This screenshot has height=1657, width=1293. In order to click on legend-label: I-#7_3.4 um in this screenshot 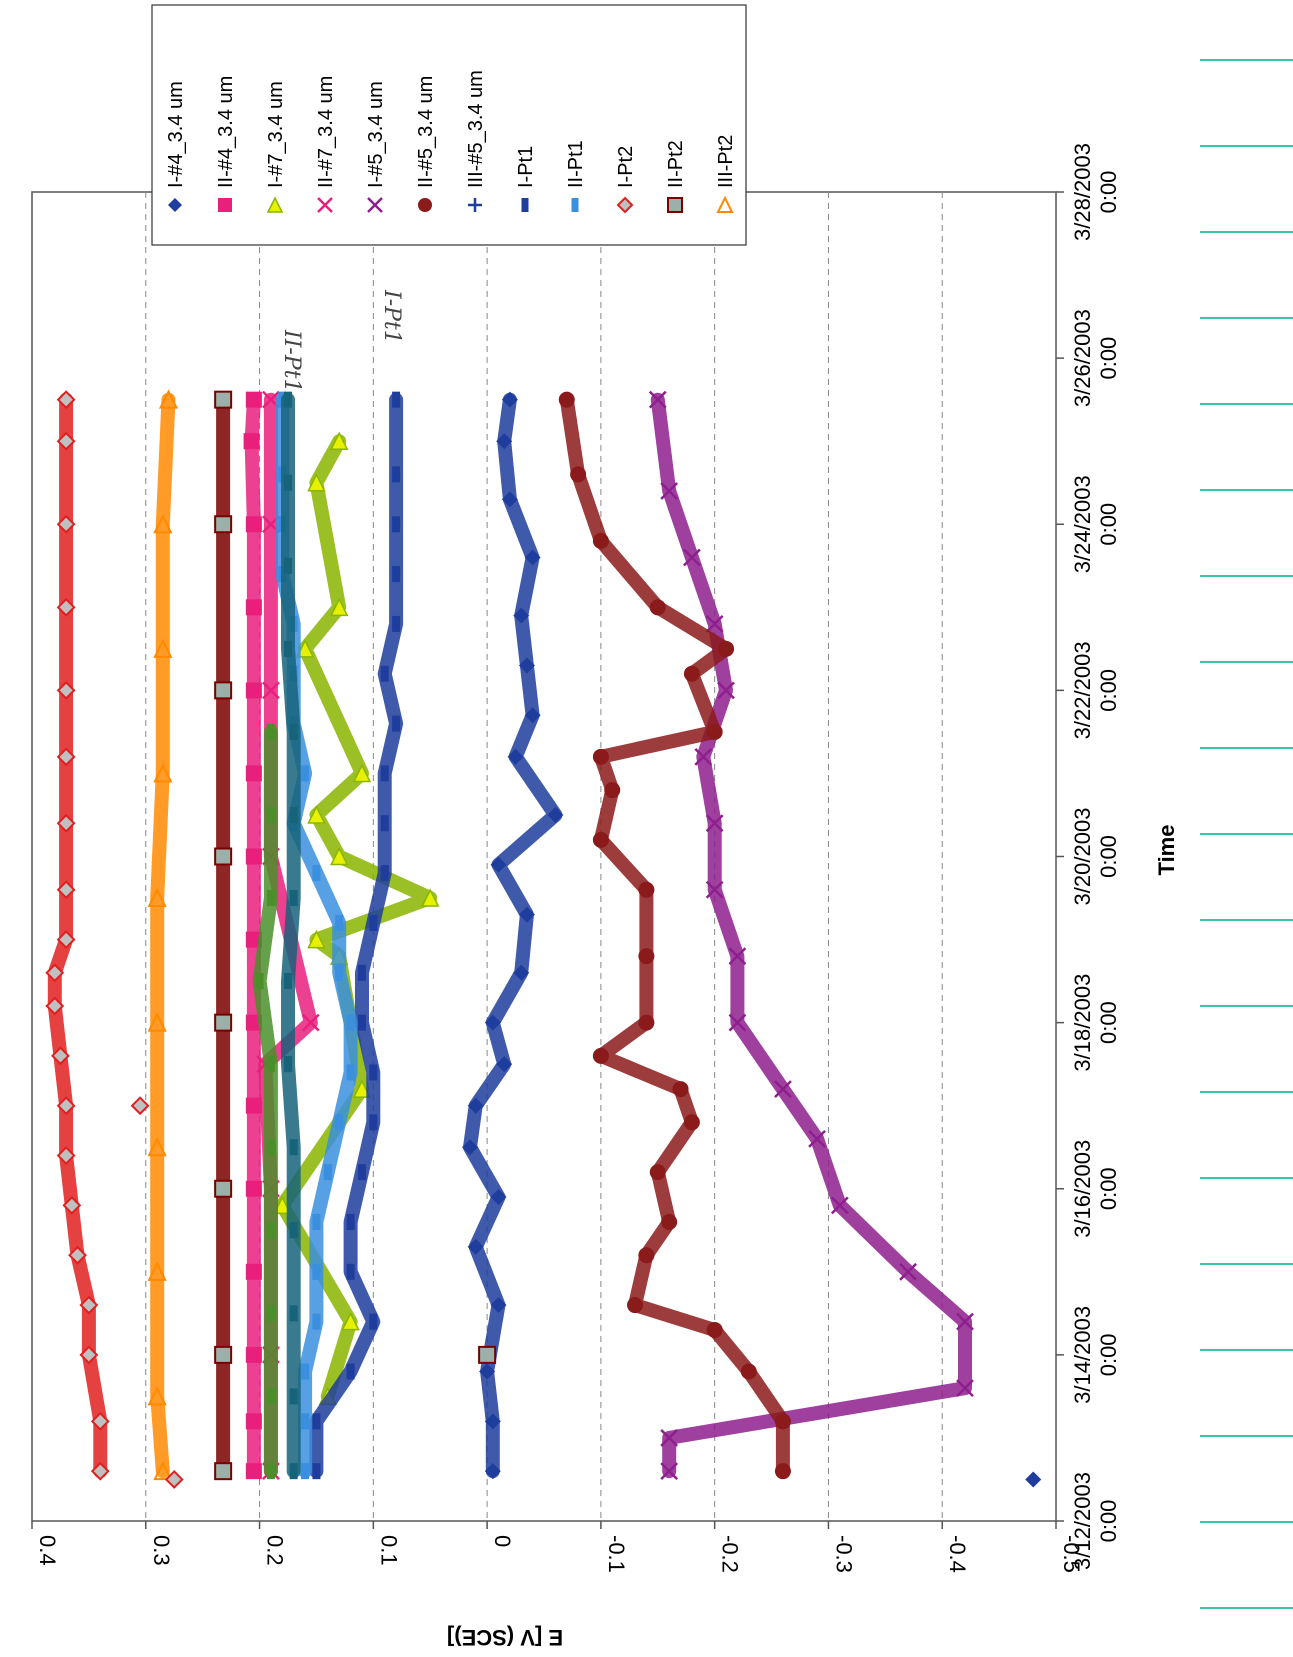, I will do `click(276, 134)`.